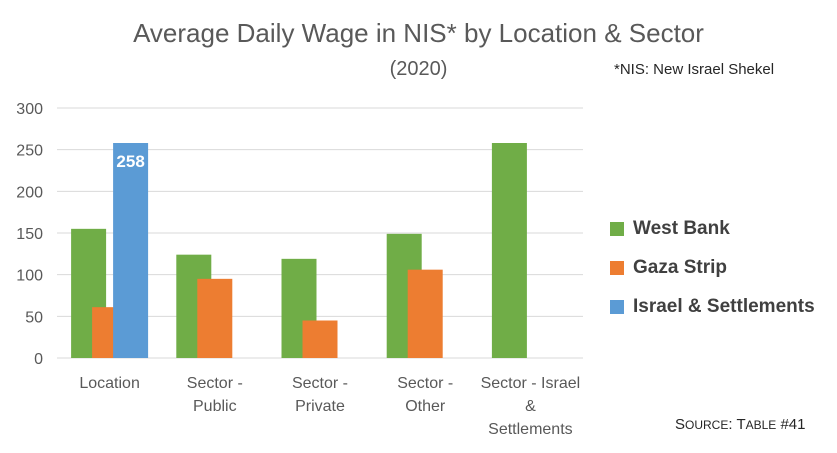 This screenshot has width=837, height=453. What do you see at coordinates (425, 406) in the screenshot?
I see `x-tick-label-3-1: Other` at bounding box center [425, 406].